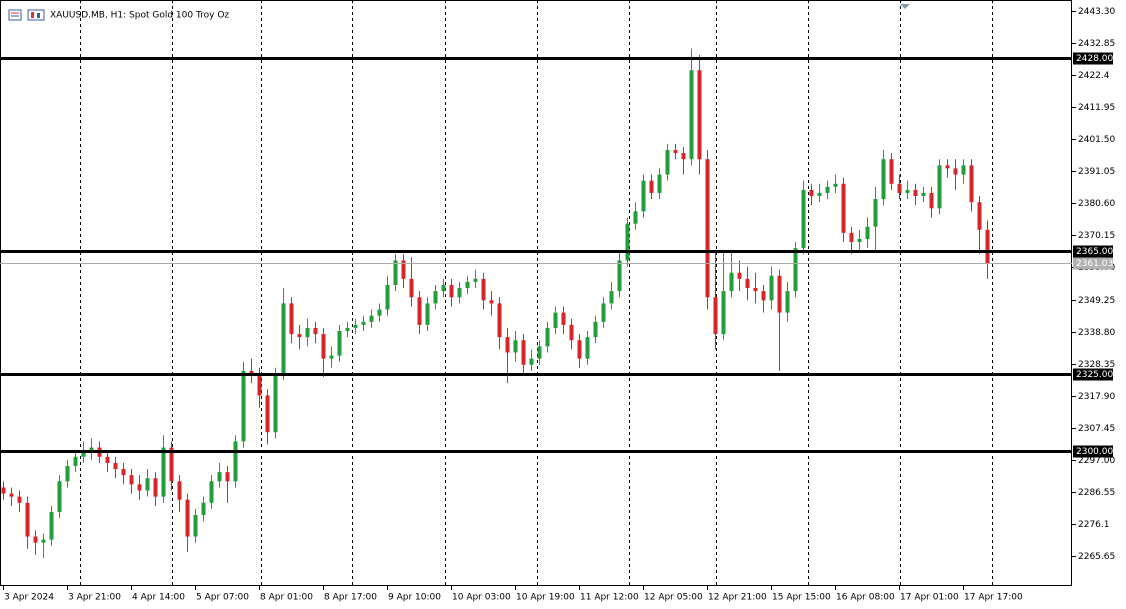 The height and width of the screenshot is (609, 1126). What do you see at coordinates (29, 598) in the screenshot?
I see `x-tick-label: 3 Apr 2024` at bounding box center [29, 598].